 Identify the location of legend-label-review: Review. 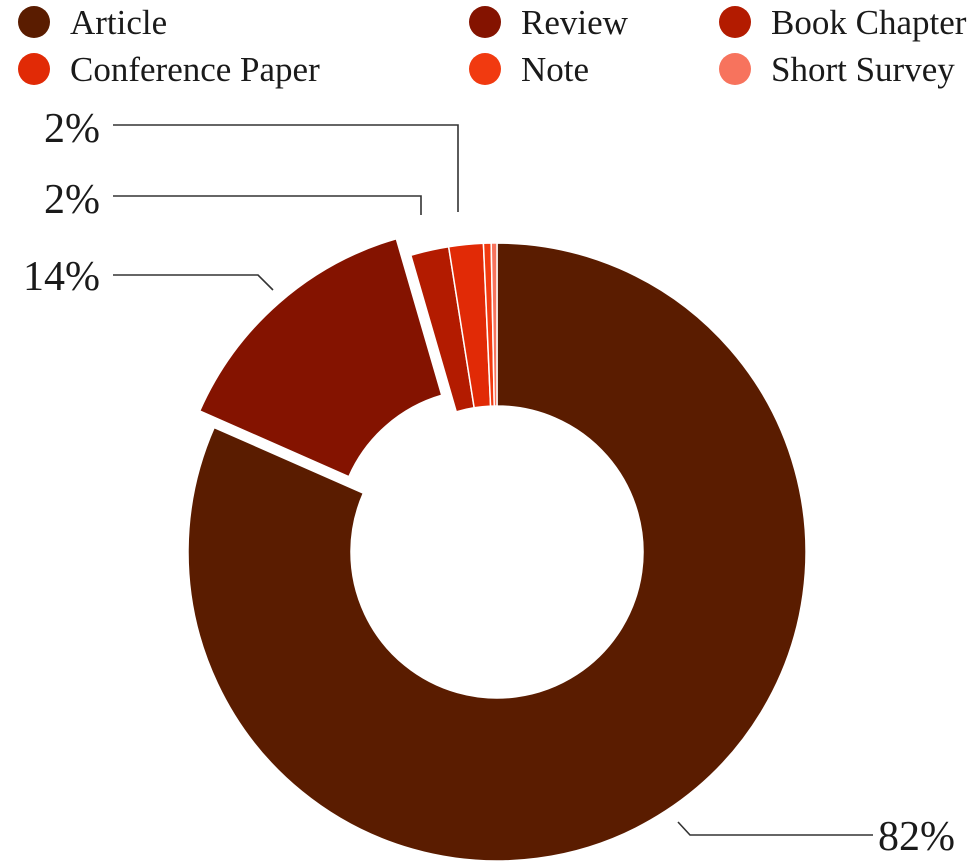
(575, 22).